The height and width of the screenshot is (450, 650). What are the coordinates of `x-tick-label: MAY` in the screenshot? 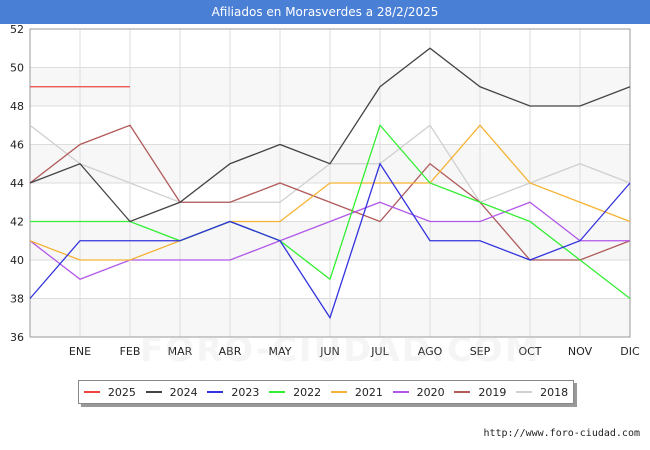 It's located at (280, 351).